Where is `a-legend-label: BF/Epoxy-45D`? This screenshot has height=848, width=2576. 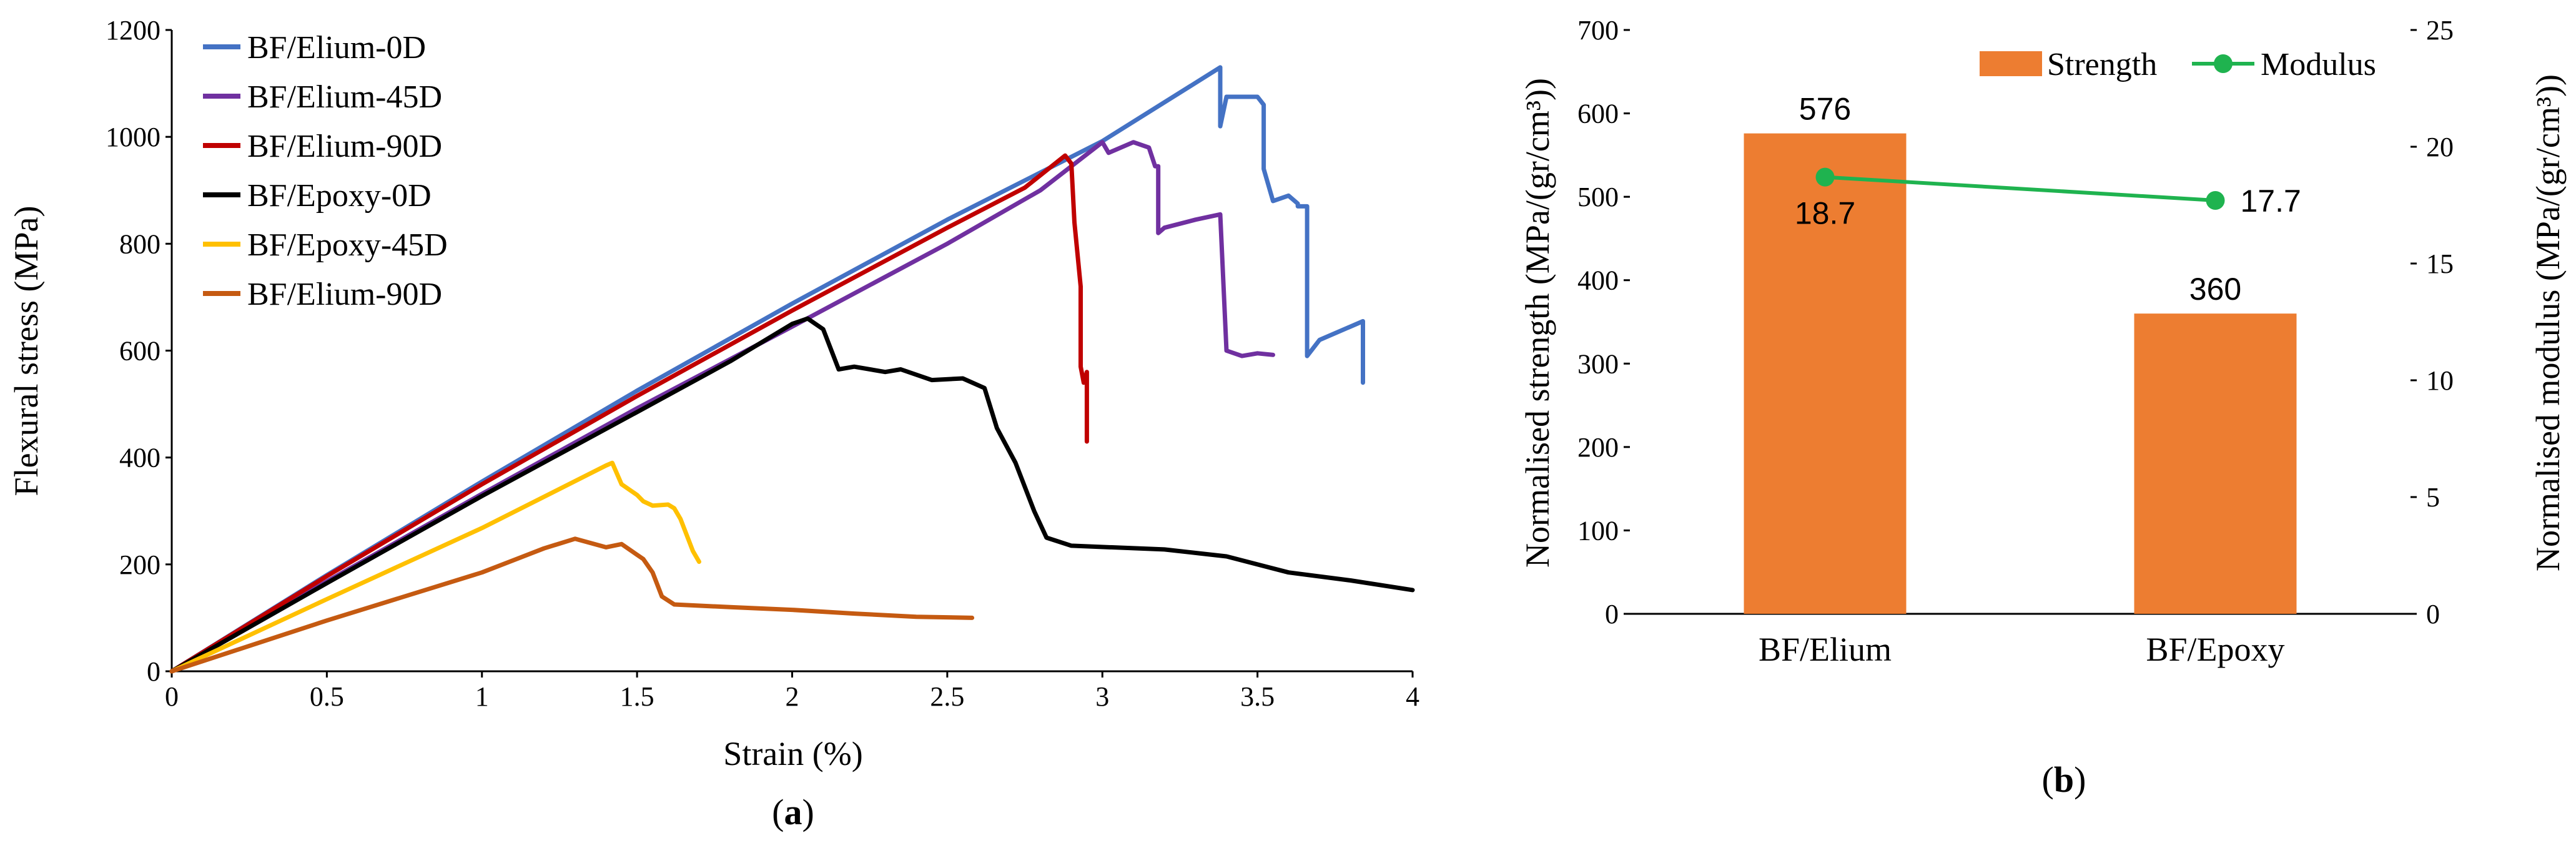 a-legend-label: BF/Epoxy-45D is located at coordinates (348, 245).